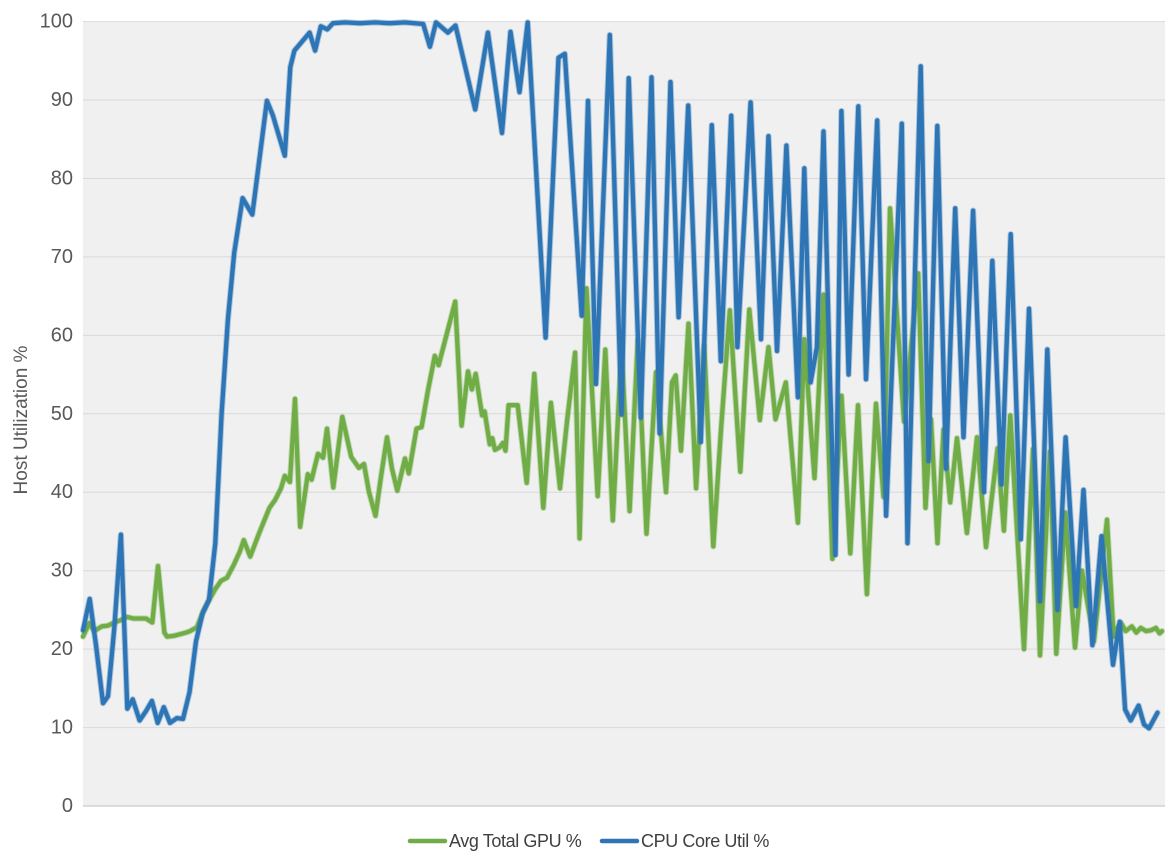  Describe the element at coordinates (62, 335) in the screenshot. I see `svg-text: 60` at that location.